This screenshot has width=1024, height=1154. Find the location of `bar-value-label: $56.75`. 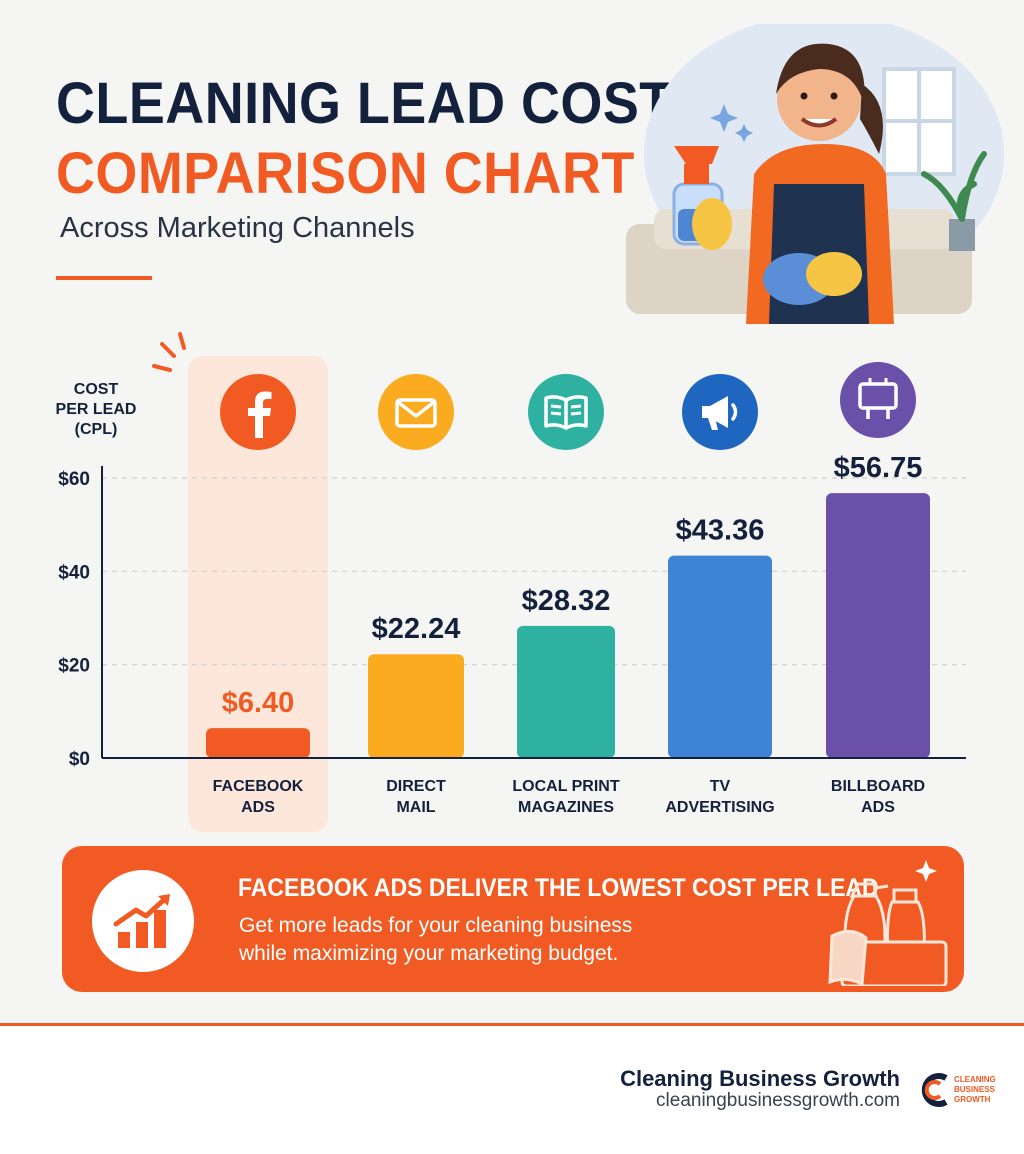

bar-value-label: $56.75 is located at coordinates (878, 468).